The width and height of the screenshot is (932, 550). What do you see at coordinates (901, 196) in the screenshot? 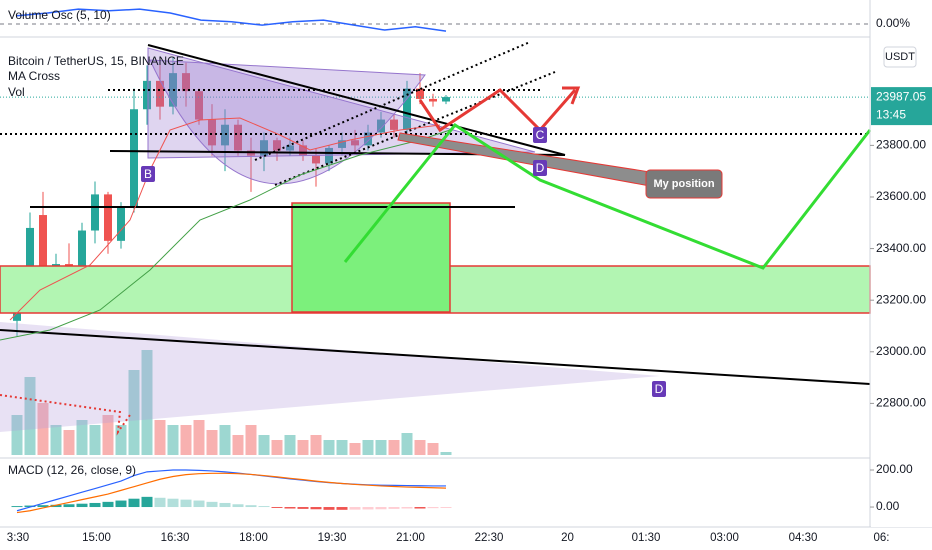
I see `y-tick-label: 23600.00` at bounding box center [901, 196].